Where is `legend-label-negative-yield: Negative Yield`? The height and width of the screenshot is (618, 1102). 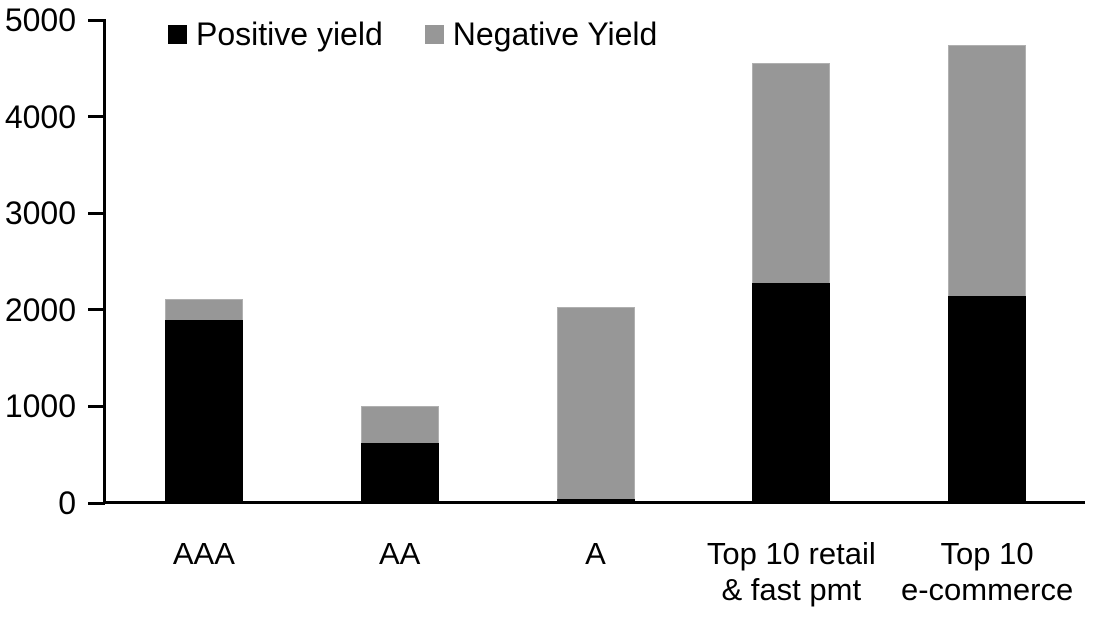
legend-label-negative-yield: Negative Yield is located at coordinates (555, 34).